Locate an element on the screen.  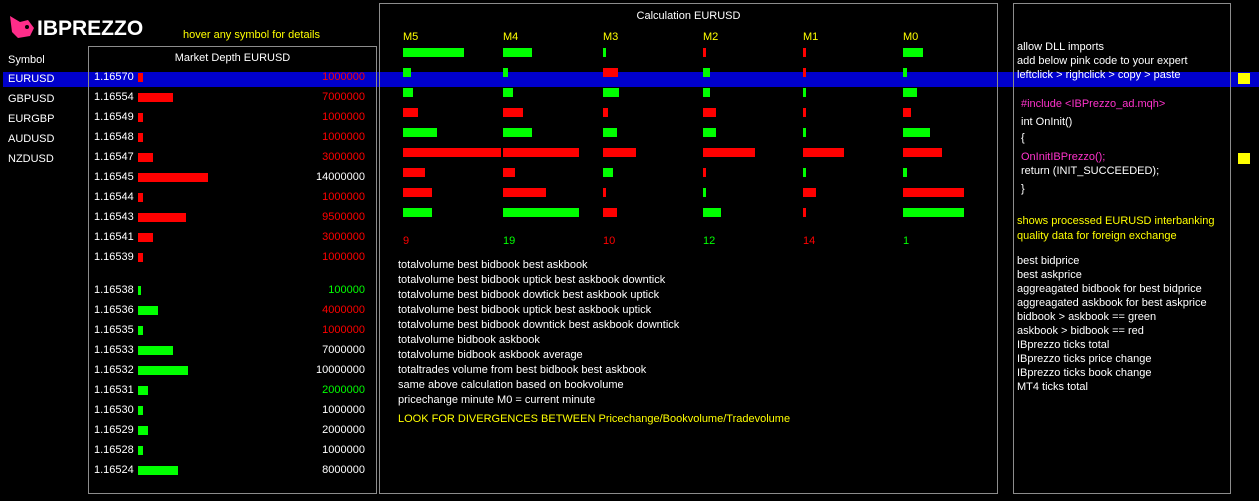
depth-price: 1.16554 is located at coordinates (114, 97).